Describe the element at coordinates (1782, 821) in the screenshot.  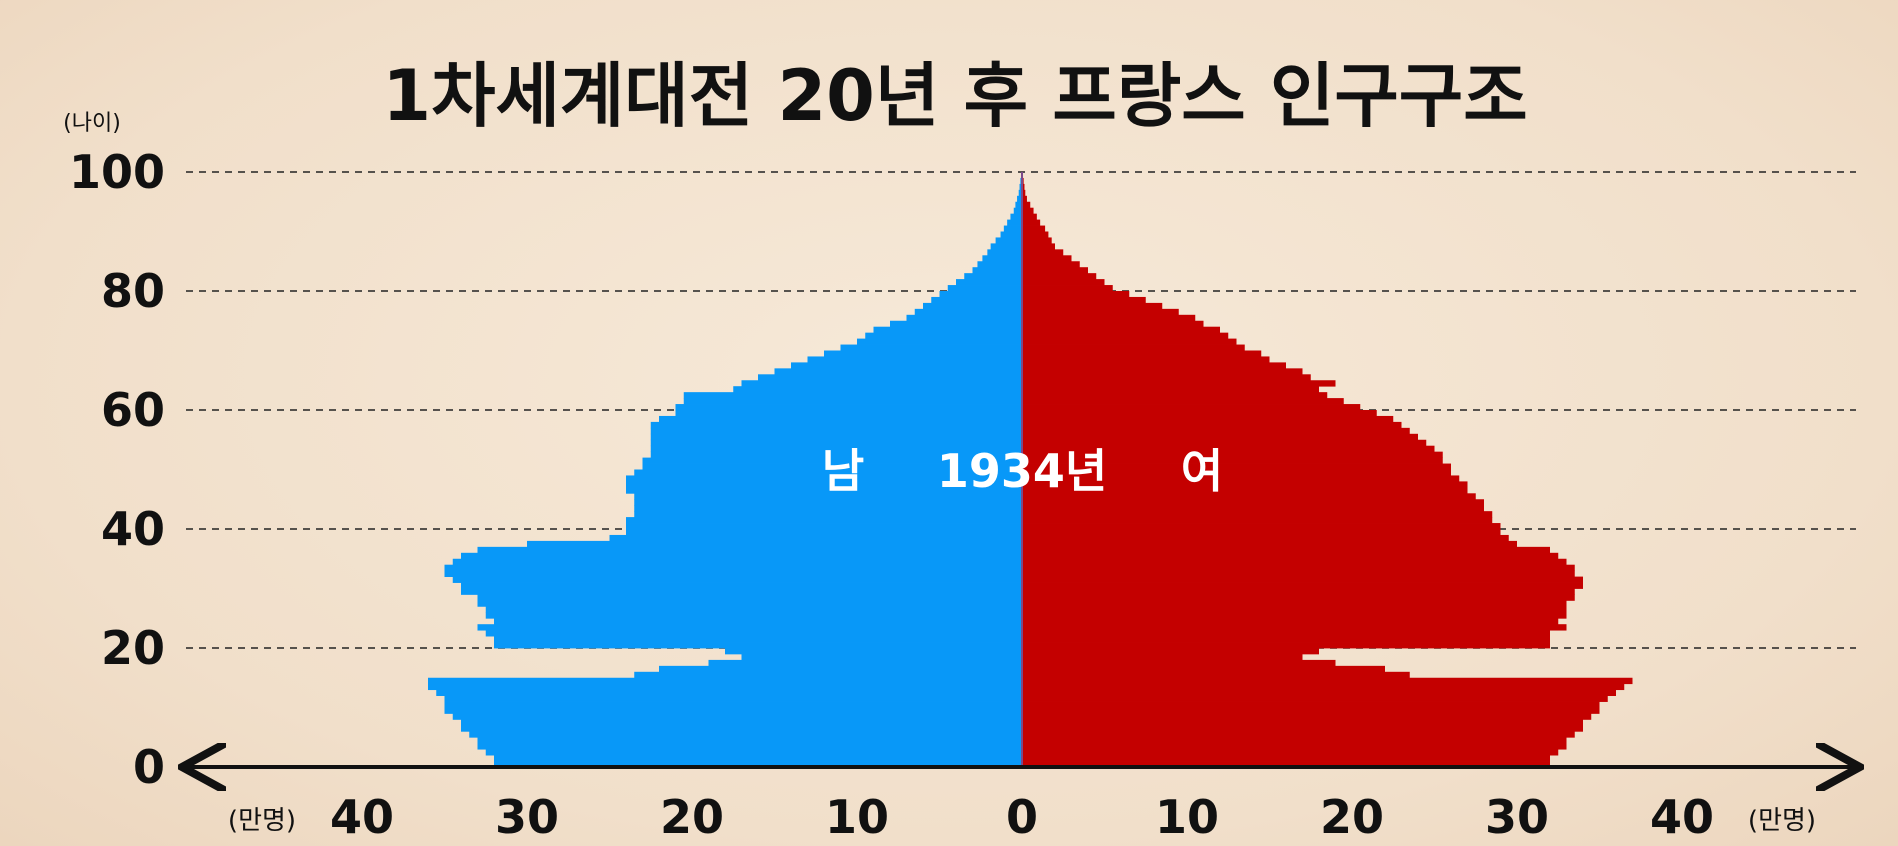
I see `x-axis-unit-right: (만명)` at that location.